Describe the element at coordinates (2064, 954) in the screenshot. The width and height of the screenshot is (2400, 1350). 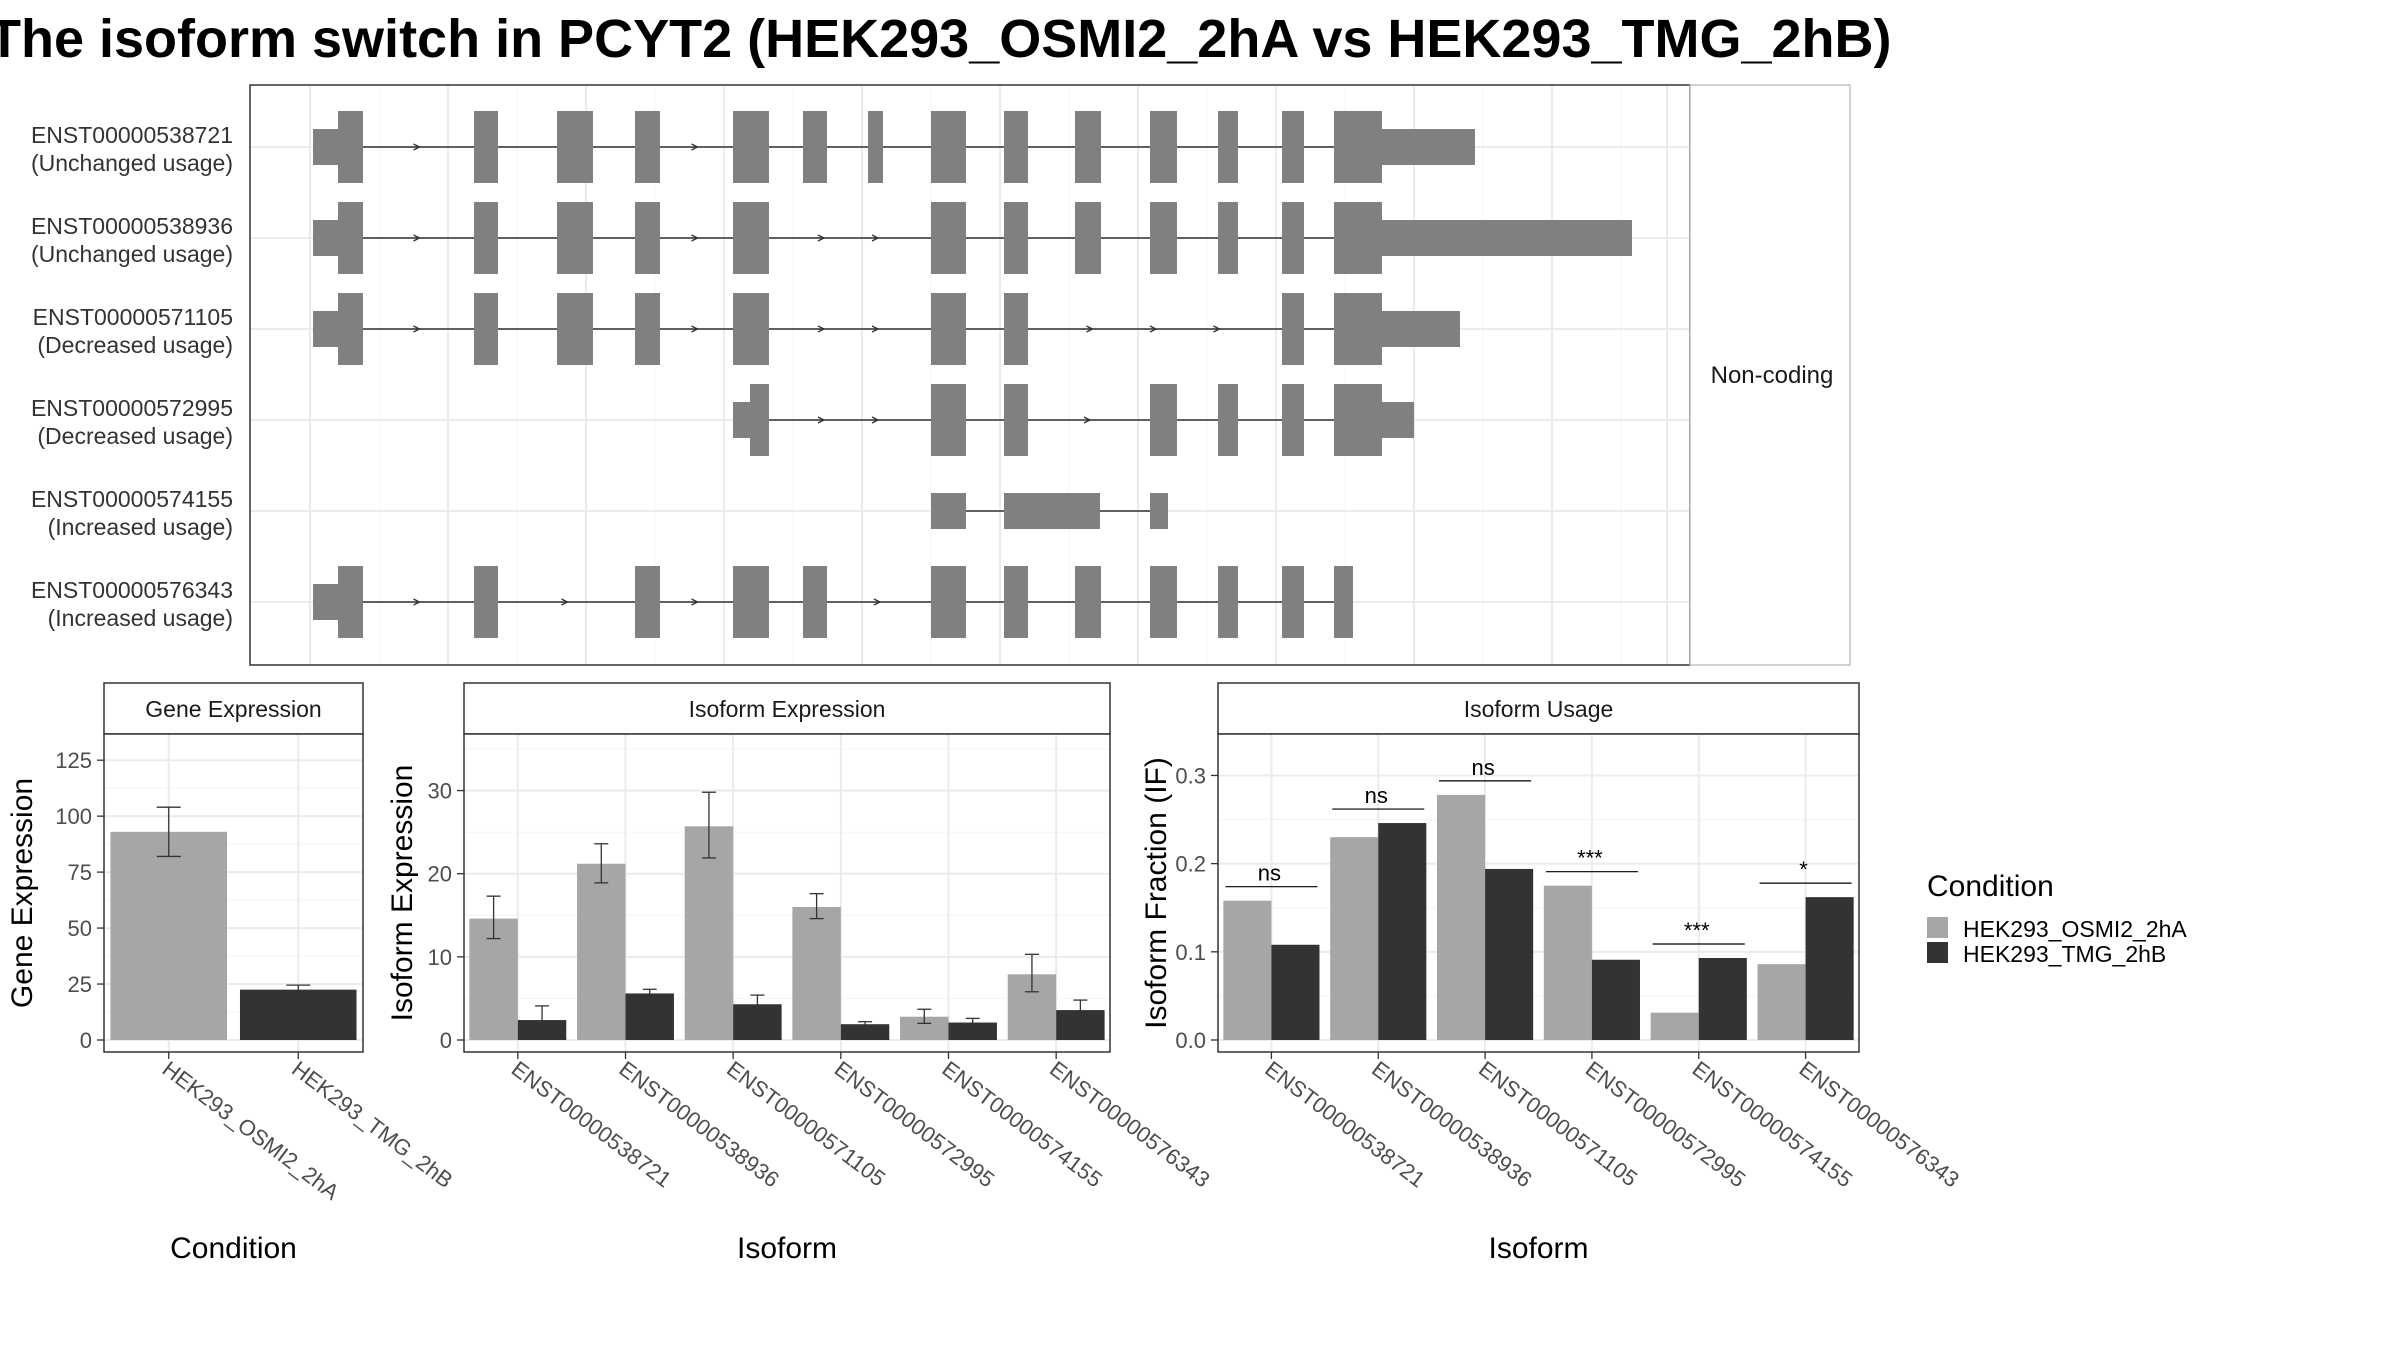
I see `legend-label-condition-b: HEK293_TMG_2hB` at that location.